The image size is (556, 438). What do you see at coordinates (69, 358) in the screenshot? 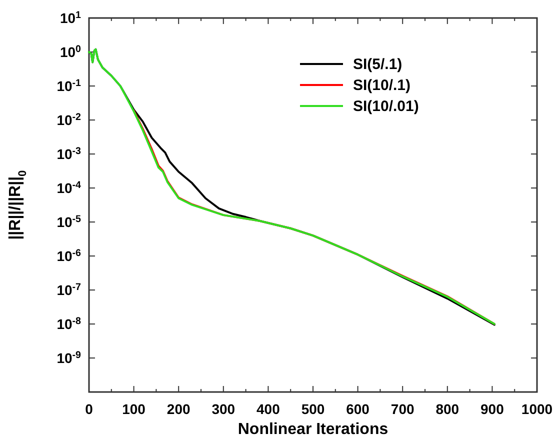
I see `y-tick-label: 10$^{-9}$` at bounding box center [69, 358].